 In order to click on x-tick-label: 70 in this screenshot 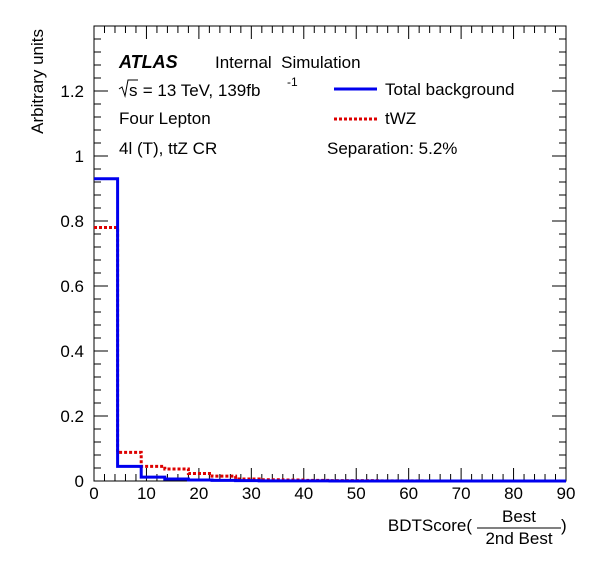, I will do `click(461, 493)`.